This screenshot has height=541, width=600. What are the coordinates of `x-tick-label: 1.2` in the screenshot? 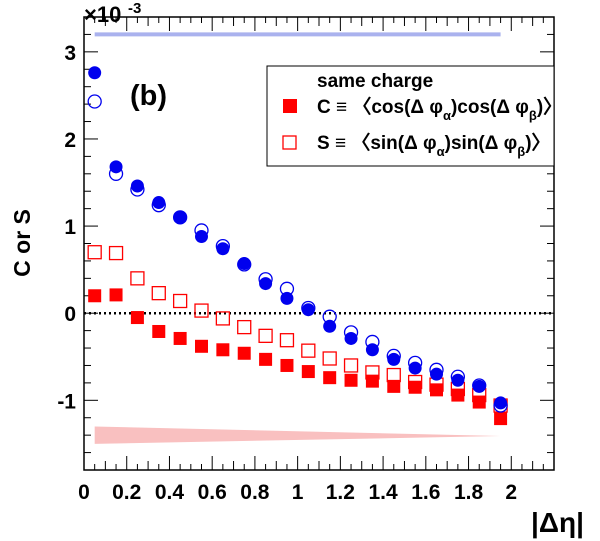 It's located at (340, 492).